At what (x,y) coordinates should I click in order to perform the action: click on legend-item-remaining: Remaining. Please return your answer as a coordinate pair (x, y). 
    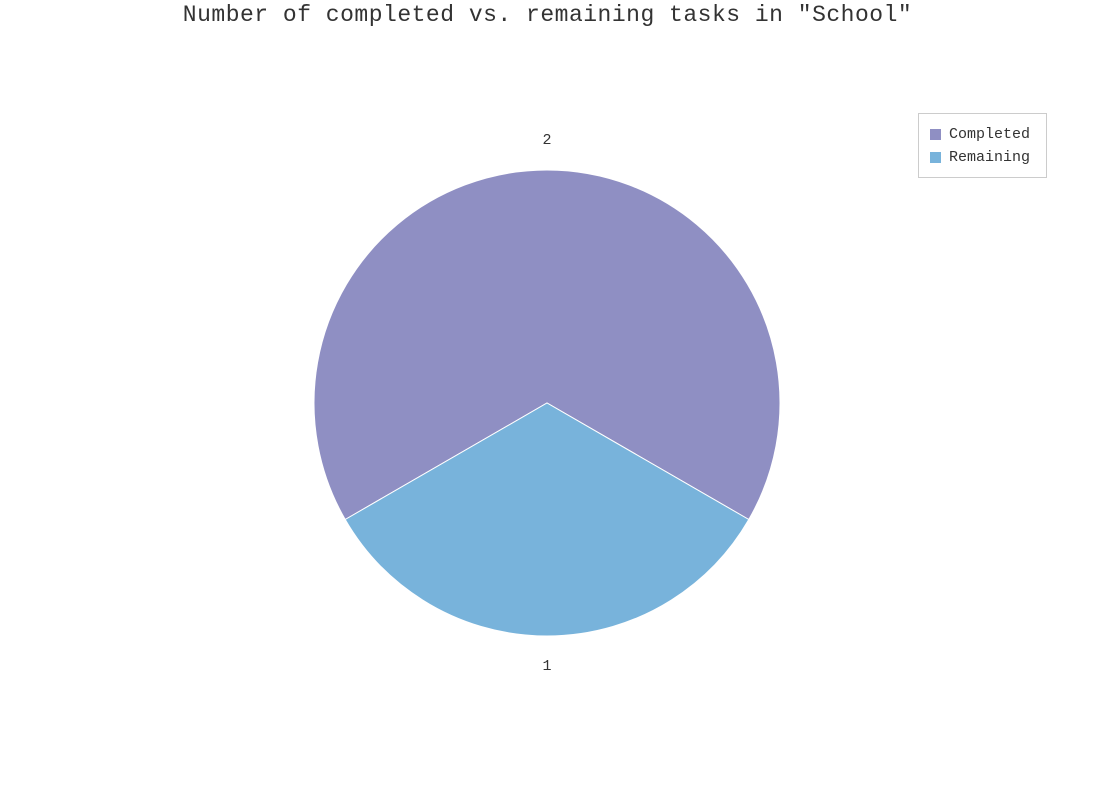
    Looking at the image, I should click on (980, 157).